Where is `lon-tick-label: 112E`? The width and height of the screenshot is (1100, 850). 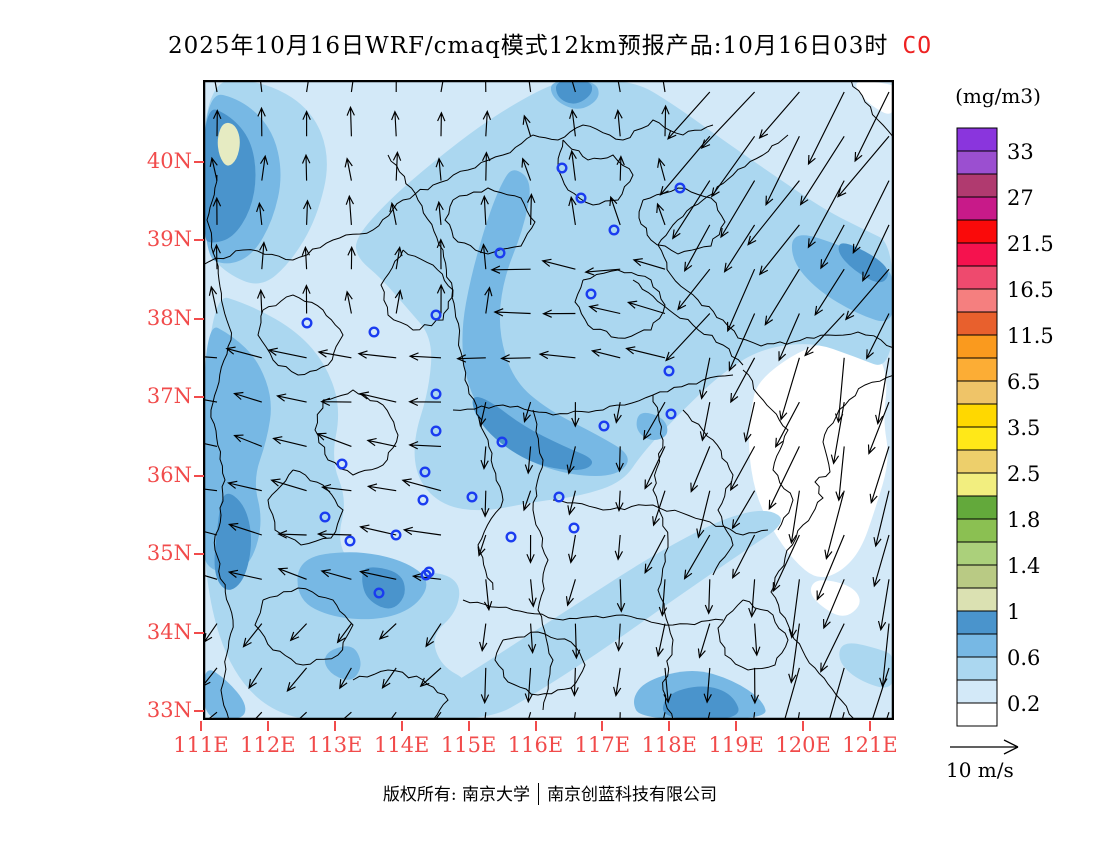
lon-tick-label: 112E is located at coordinates (268, 745).